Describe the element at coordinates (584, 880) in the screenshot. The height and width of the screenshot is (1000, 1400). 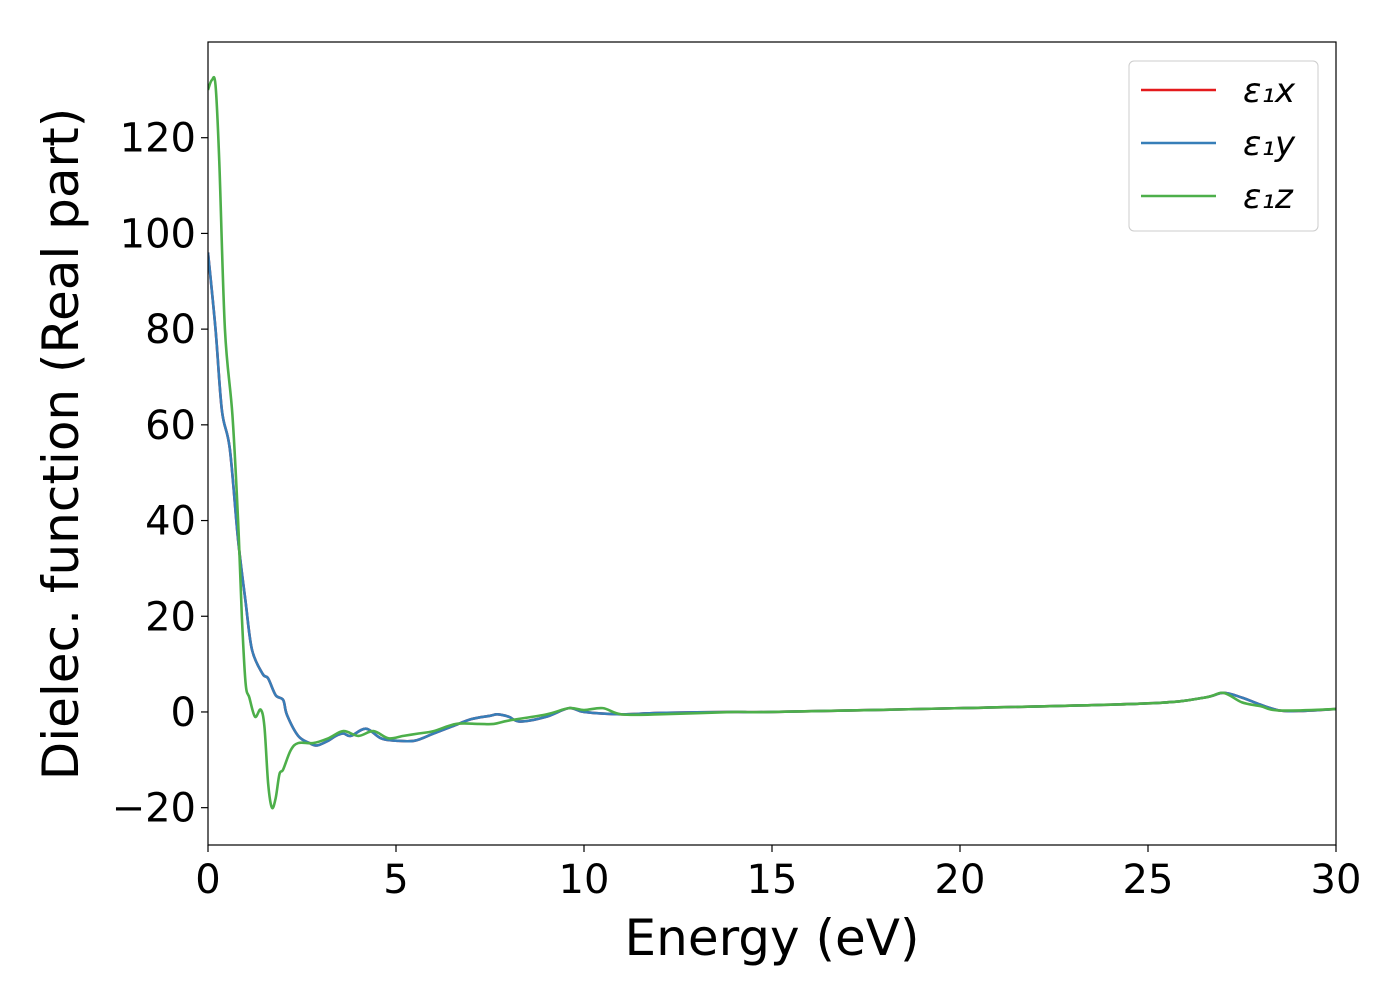
I see `x-tick-label: 10` at that location.